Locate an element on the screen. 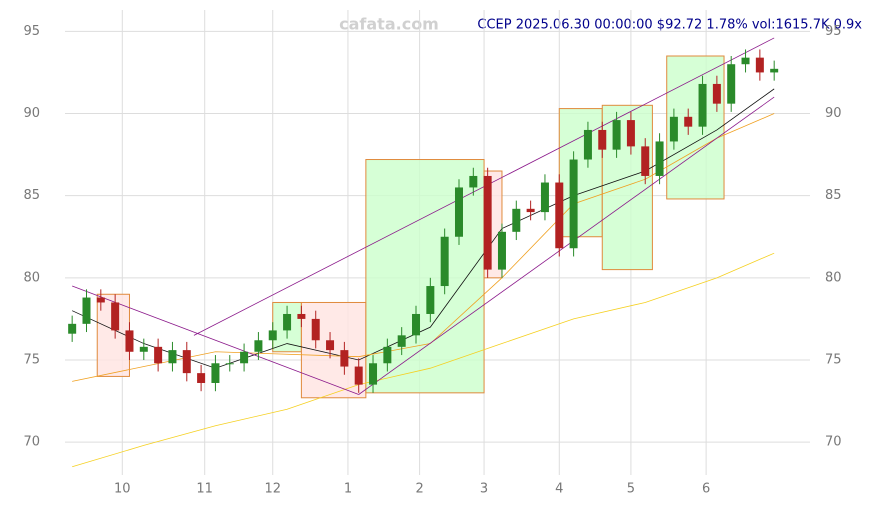  x-tick-label: 6 is located at coordinates (706, 489).